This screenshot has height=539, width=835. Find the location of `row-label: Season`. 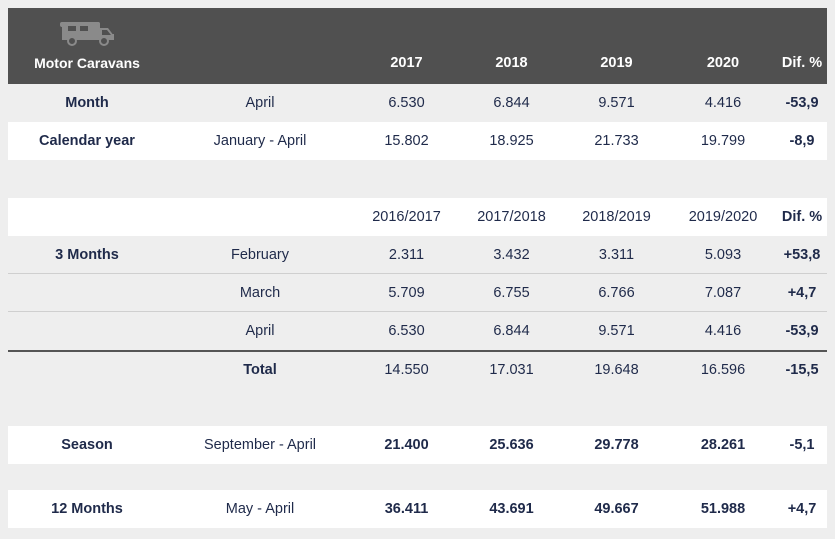

row-label: Season is located at coordinates (87, 445).